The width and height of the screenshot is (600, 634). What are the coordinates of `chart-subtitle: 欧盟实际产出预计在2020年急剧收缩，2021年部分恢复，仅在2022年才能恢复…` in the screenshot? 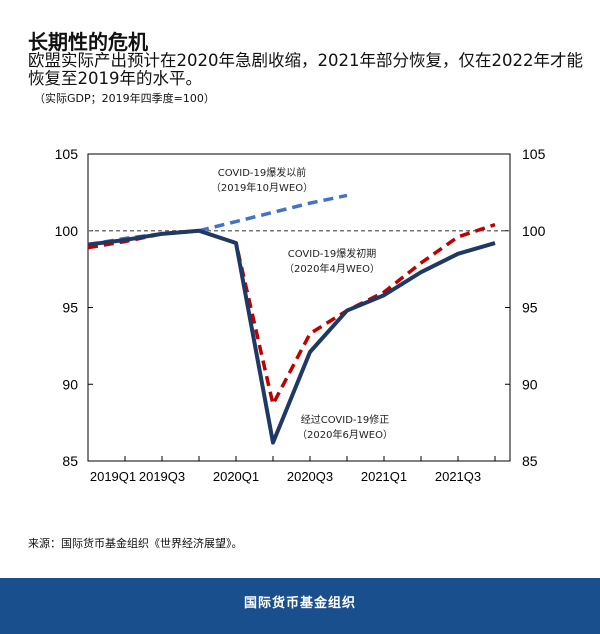 It's located at (305, 69).